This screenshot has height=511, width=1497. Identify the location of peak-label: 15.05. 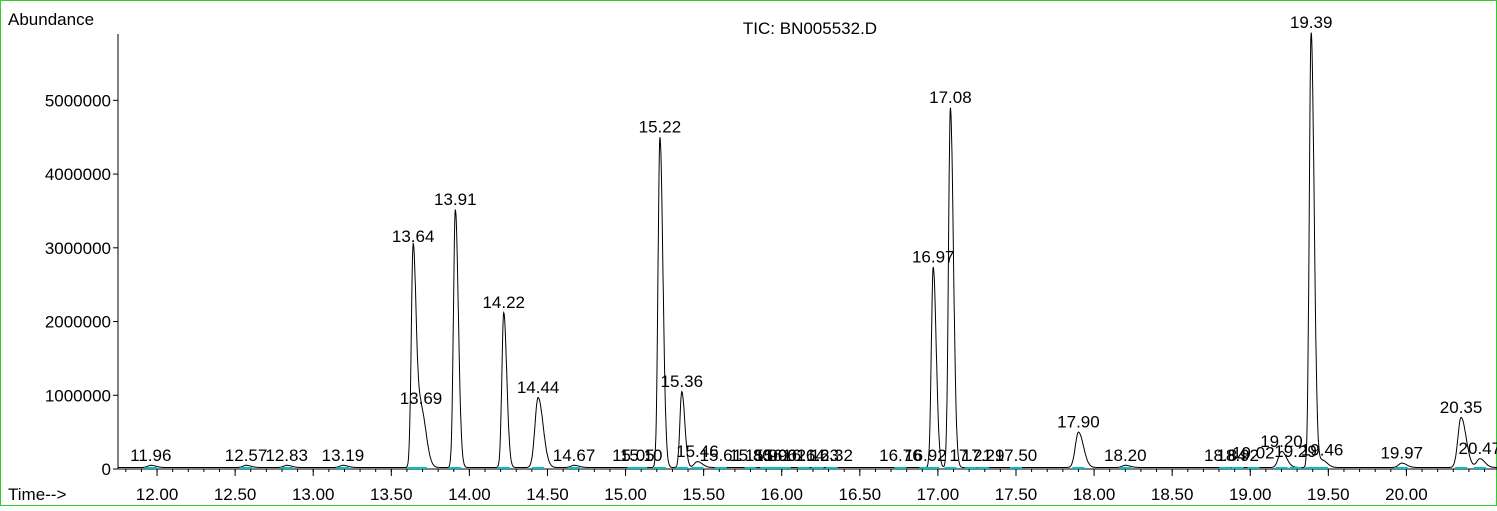
(633, 455).